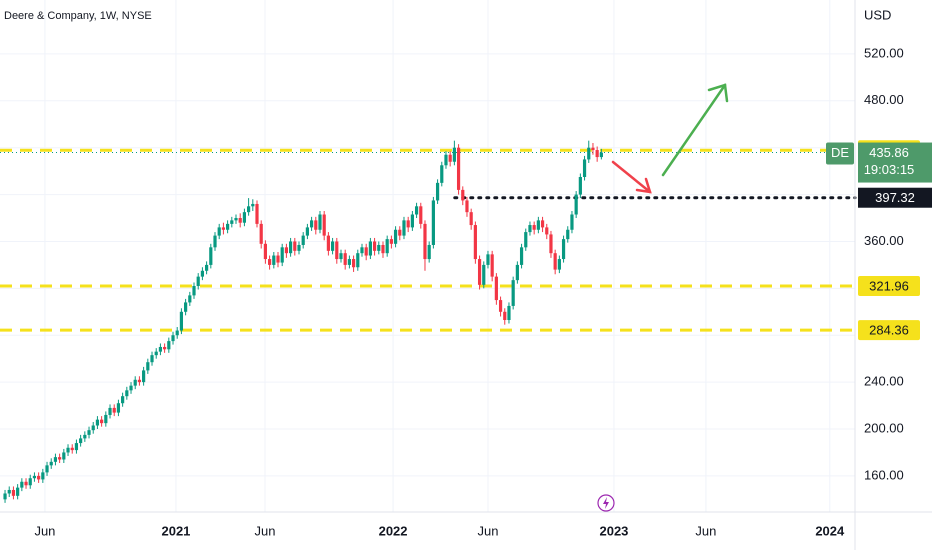  What do you see at coordinates (889, 152) in the screenshot?
I see `last-price-label: 435.86` at bounding box center [889, 152].